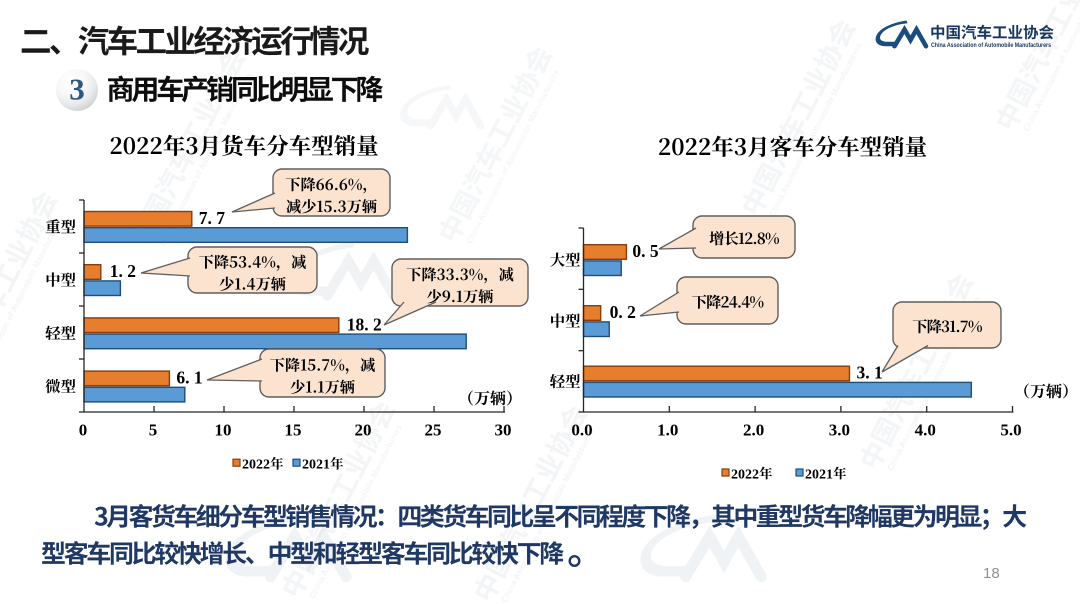 This screenshot has height=604, width=1080. I want to click on svg-text: 0, so click(83, 430).